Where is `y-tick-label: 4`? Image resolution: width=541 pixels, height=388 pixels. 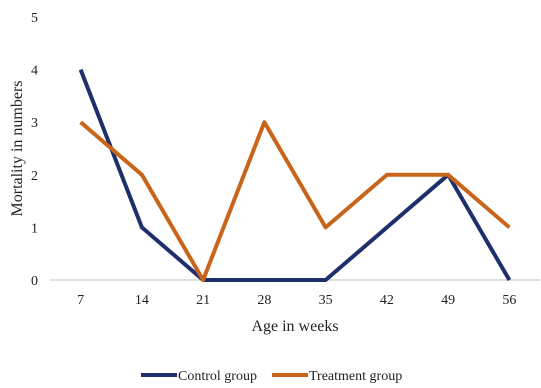 y-tick-label: 4 is located at coordinates (34, 71).